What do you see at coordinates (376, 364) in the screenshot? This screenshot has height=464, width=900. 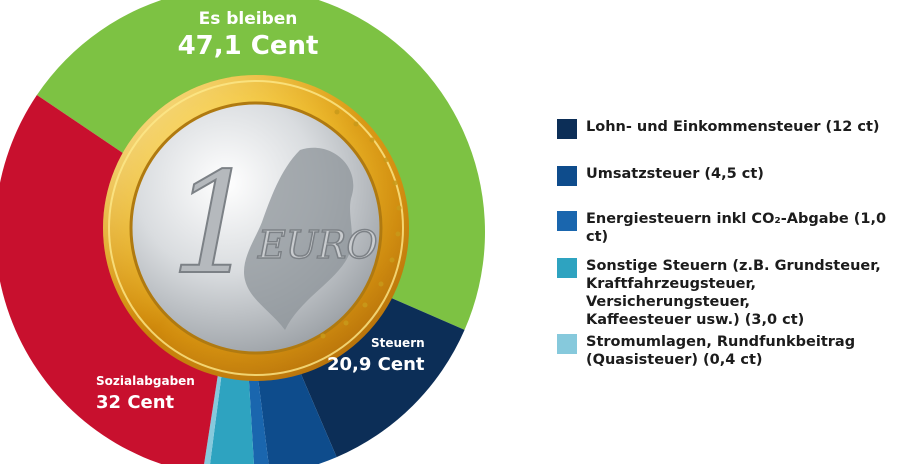 I see `label-taxes-value: 20,9 Cent` at bounding box center [376, 364].